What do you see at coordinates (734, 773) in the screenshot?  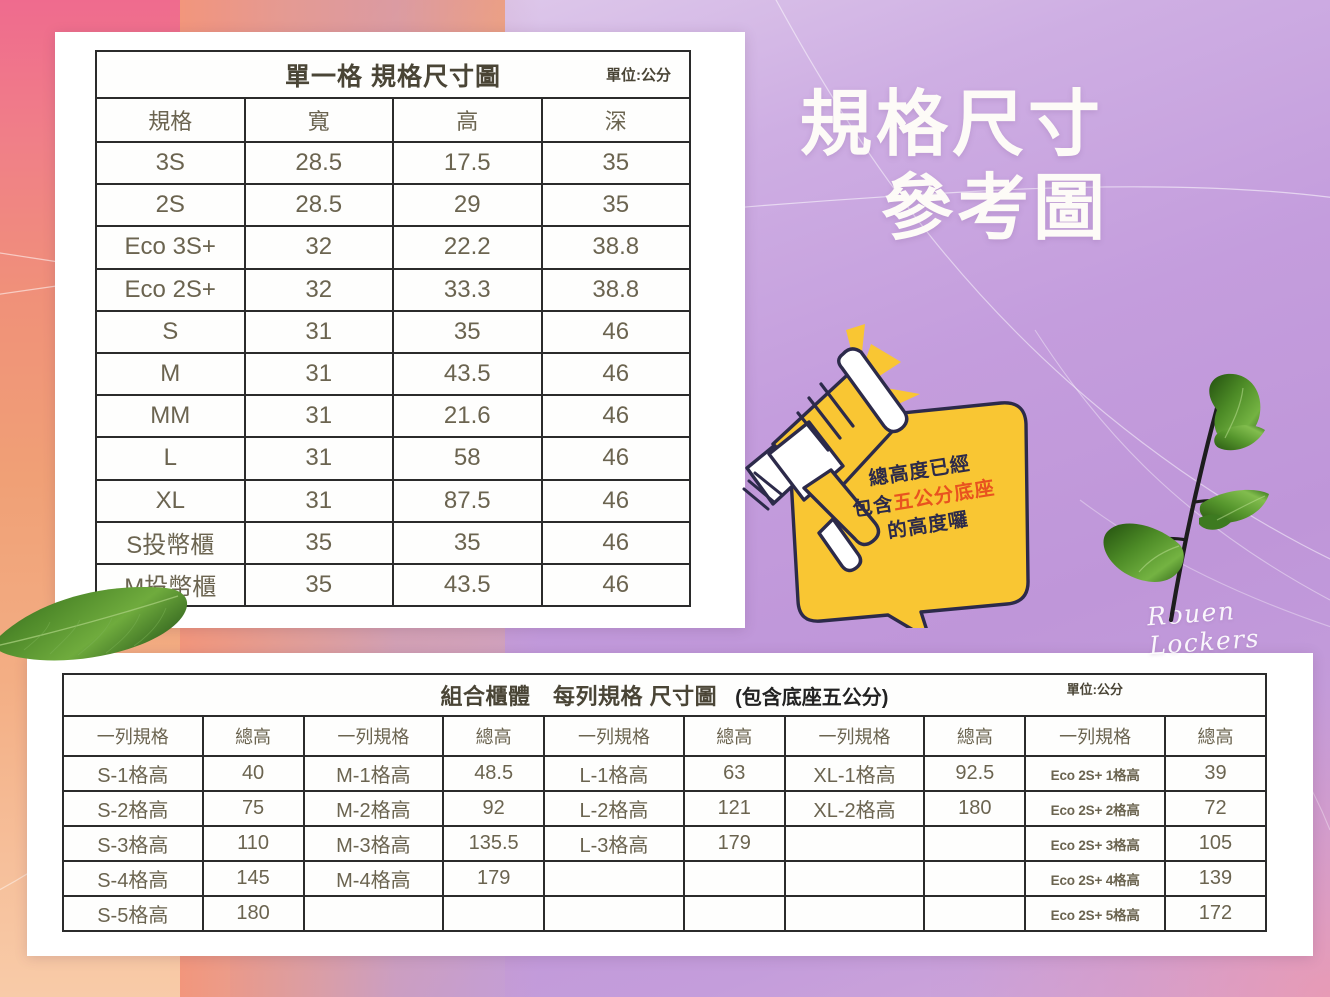 I see `cell-total-l: 63` at bounding box center [734, 773].